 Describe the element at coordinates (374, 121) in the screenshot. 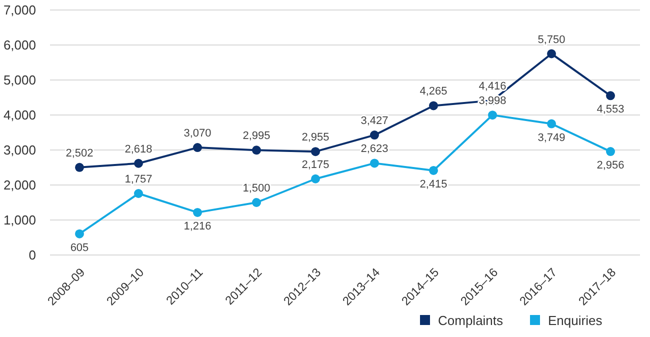

I see `data-label: 3,427` at that location.